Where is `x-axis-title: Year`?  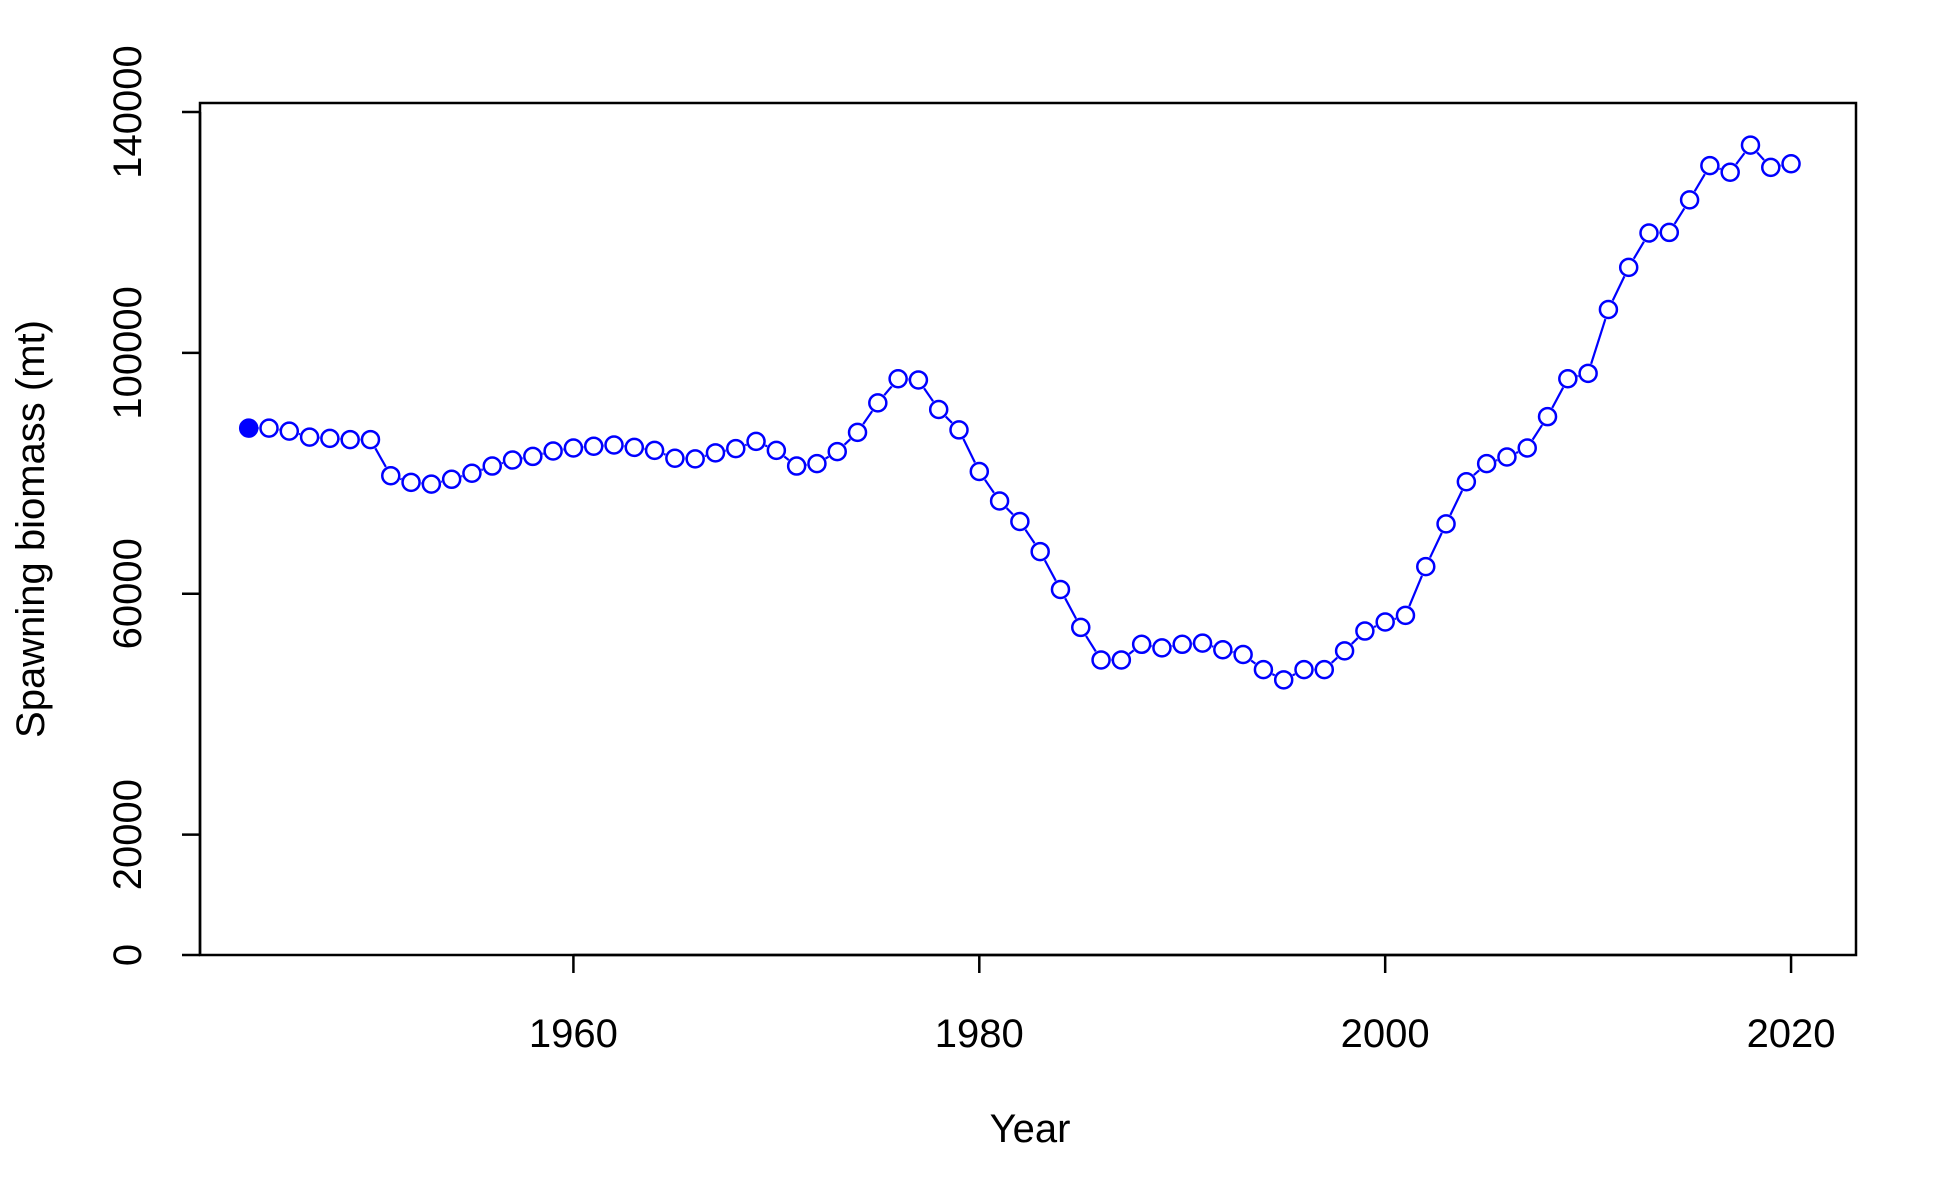
x-axis-title: Year is located at coordinates (1030, 1129).